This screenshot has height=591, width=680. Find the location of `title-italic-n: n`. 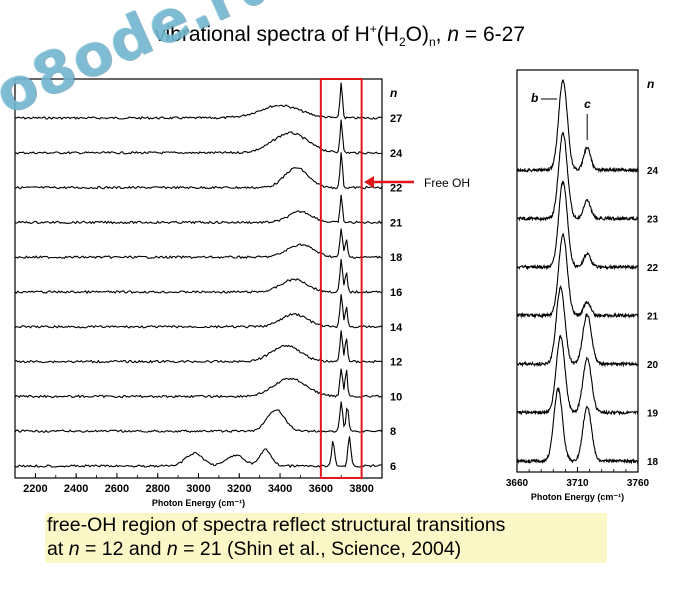

title-italic-n: n is located at coordinates (453, 34).